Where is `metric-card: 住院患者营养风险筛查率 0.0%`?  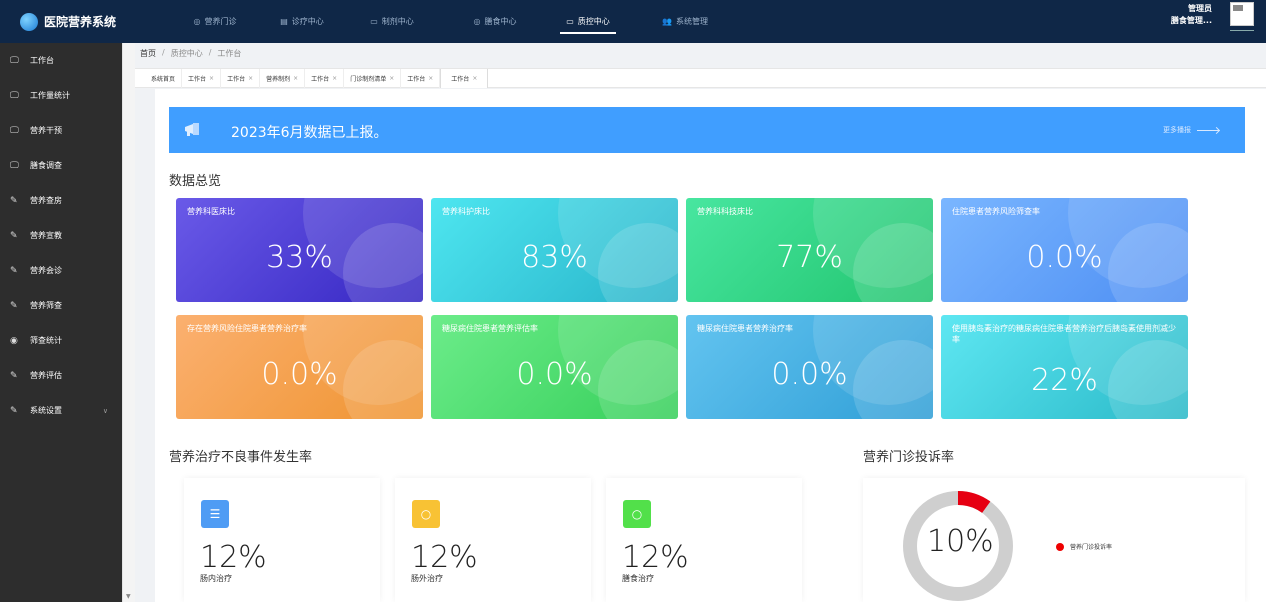
metric-card: 住院患者营养风险筛查率 0.0% is located at coordinates (1064, 250).